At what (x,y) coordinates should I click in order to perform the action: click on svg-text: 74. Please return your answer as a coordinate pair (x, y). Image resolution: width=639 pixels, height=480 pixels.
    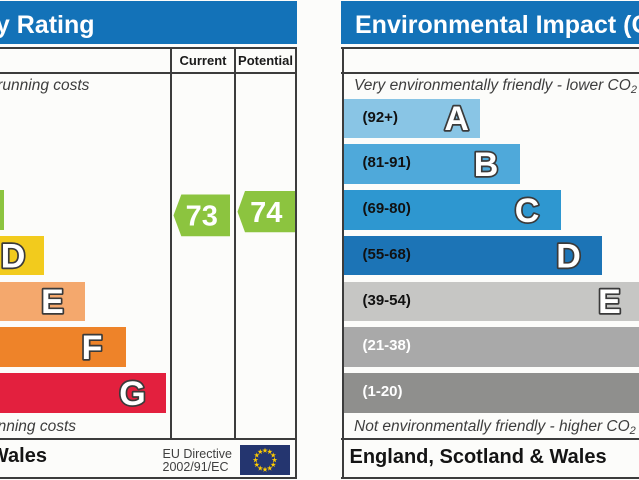
    Looking at the image, I should click on (266, 213).